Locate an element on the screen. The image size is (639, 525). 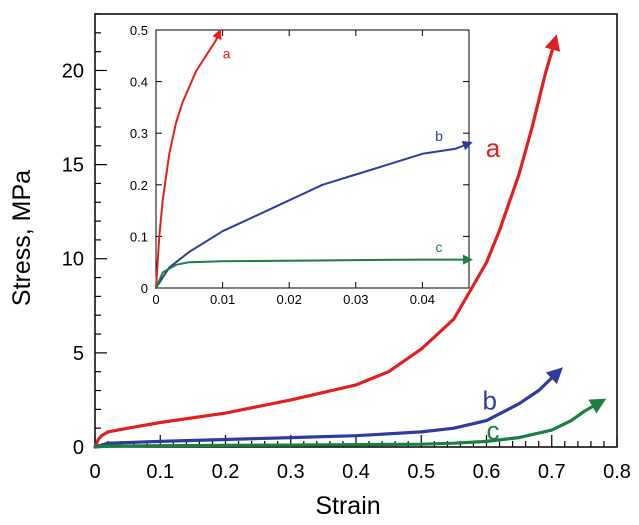
inset-x-tick-label: 0.02 is located at coordinates (289, 299).